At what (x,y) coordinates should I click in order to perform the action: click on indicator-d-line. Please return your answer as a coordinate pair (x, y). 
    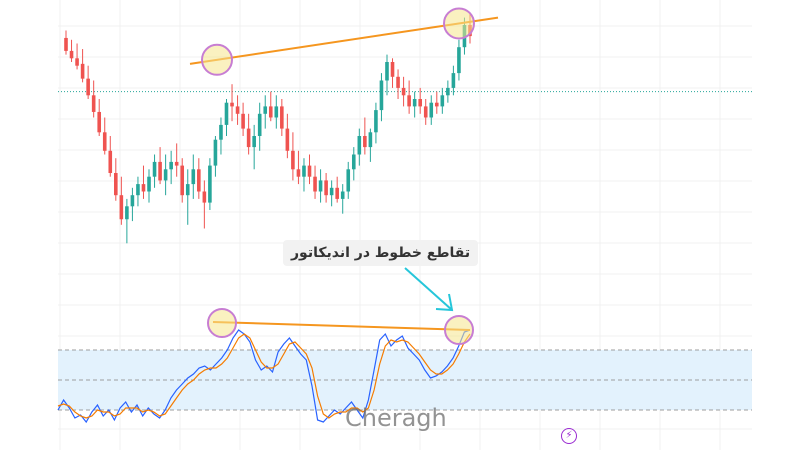
    Looking at the image, I should click on (264, 376).